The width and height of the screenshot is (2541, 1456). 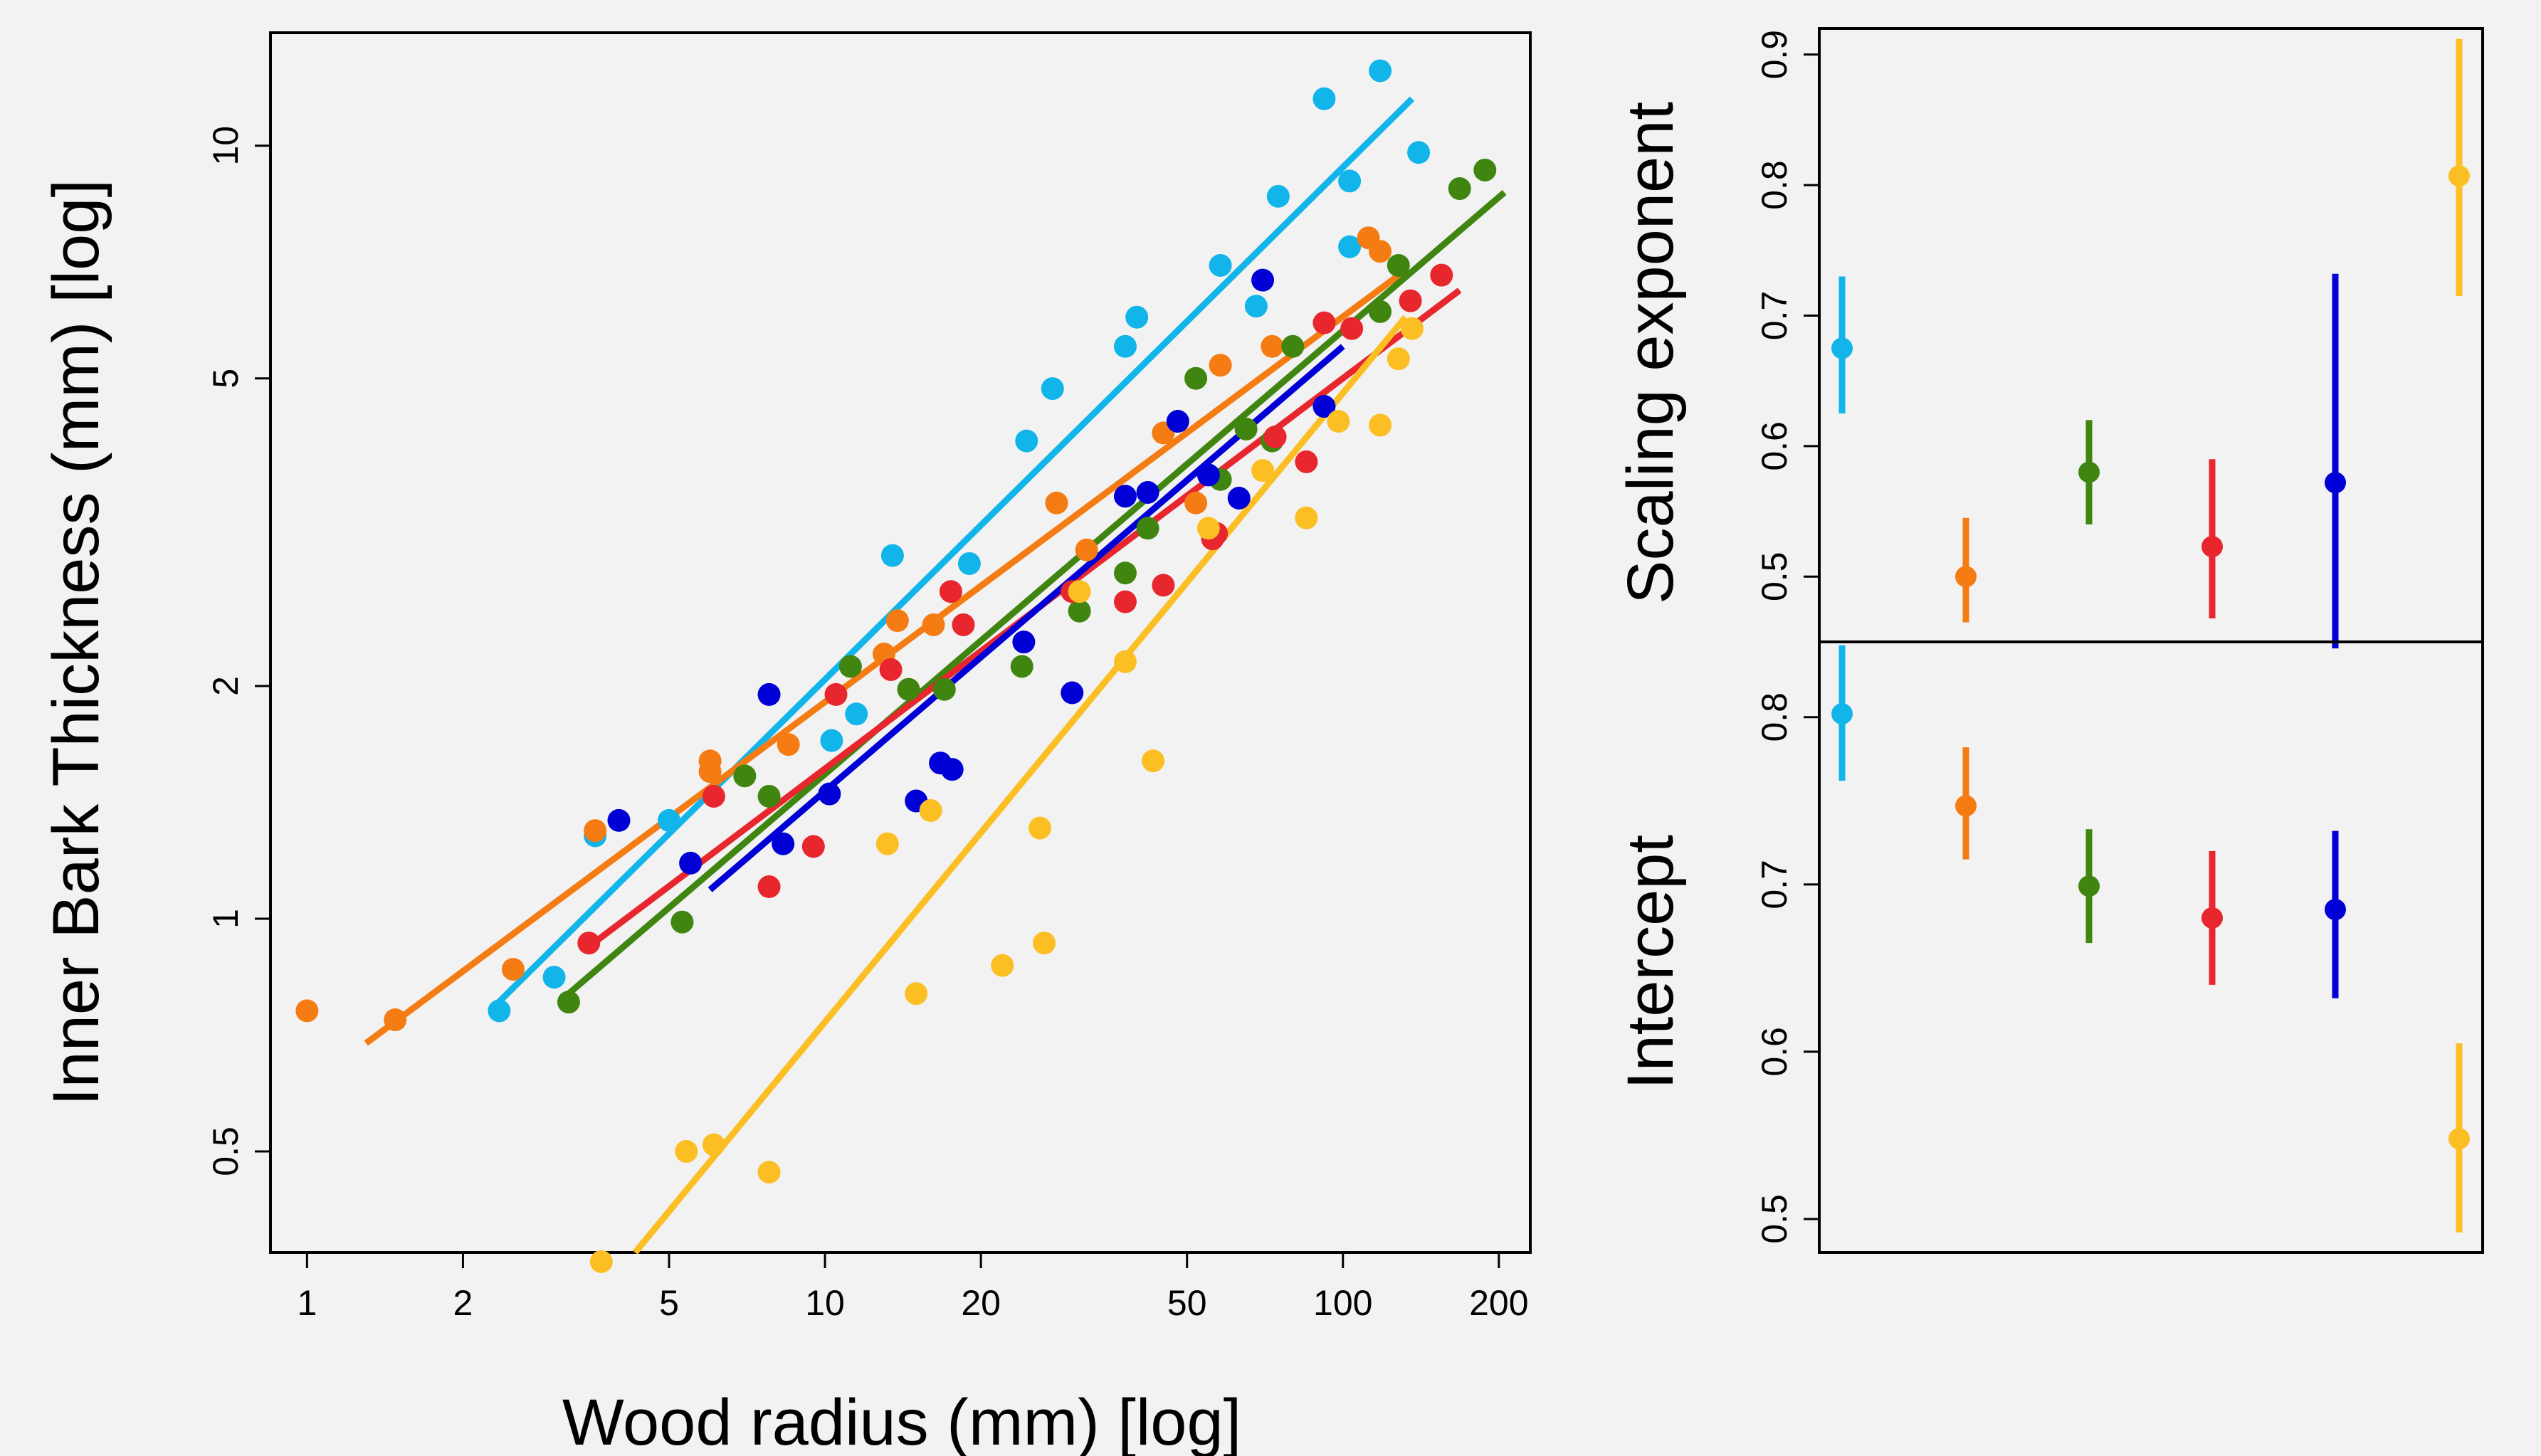 I want to click on x-tick-label: 200, so click(x=1498, y=1303).